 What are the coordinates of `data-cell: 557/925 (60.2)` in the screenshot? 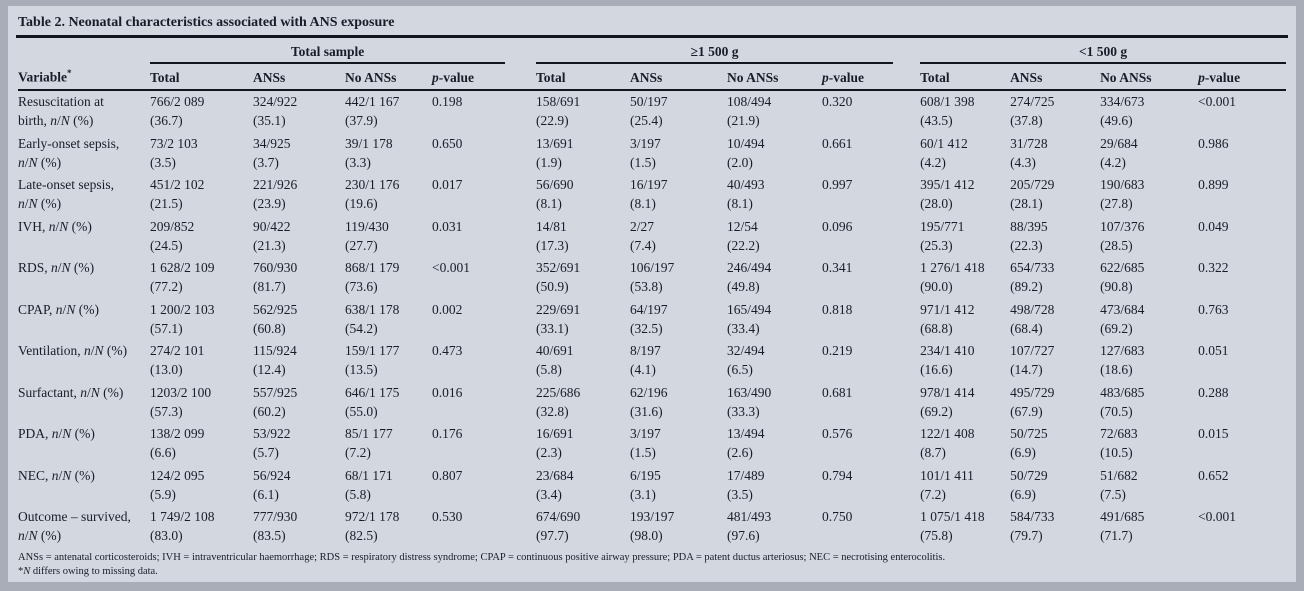 It's located at (275, 401).